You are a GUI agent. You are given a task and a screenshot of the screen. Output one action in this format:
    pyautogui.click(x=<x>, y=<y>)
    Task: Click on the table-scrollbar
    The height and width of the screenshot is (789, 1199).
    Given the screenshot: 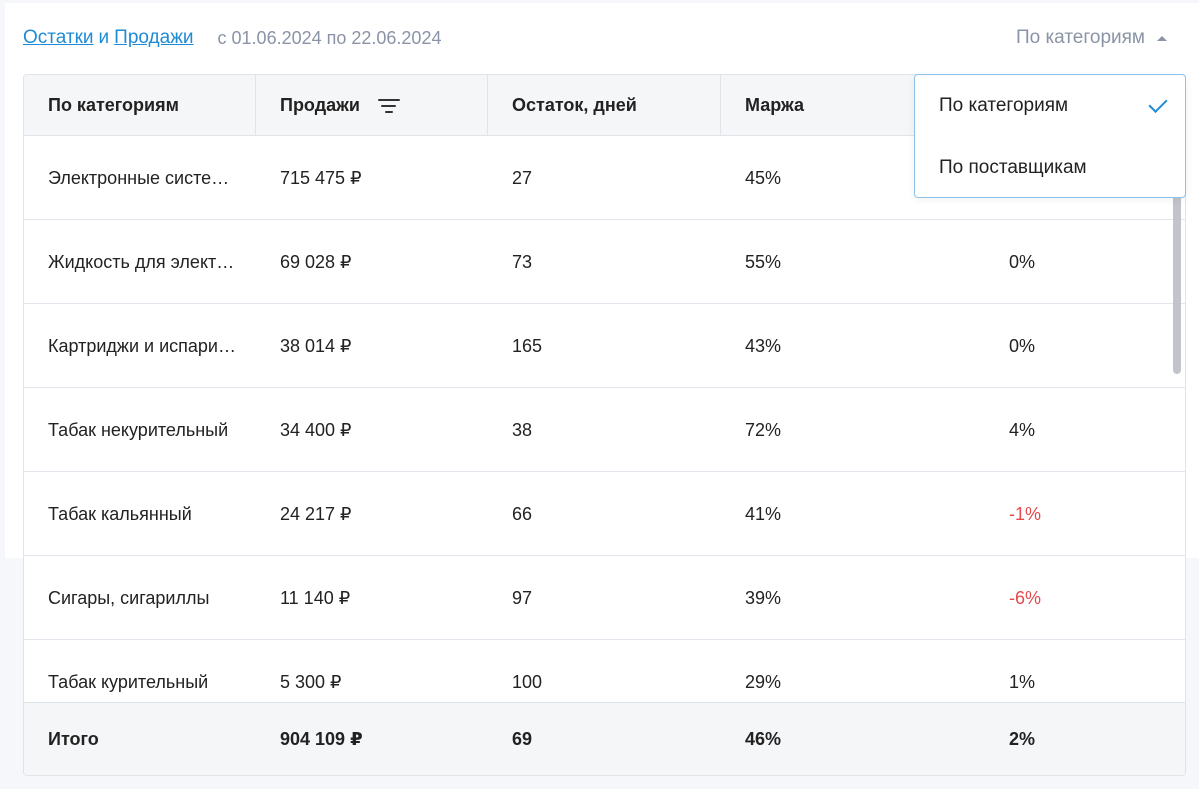 What is the action you would take?
    pyautogui.click(x=1177, y=281)
    